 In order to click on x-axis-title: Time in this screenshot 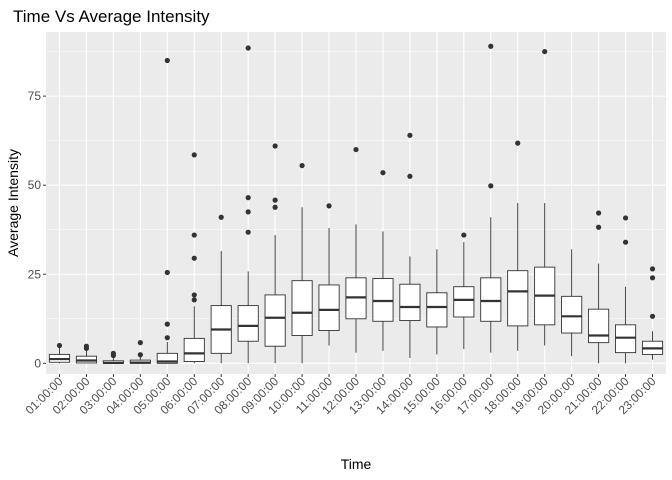, I will do `click(356, 464)`.